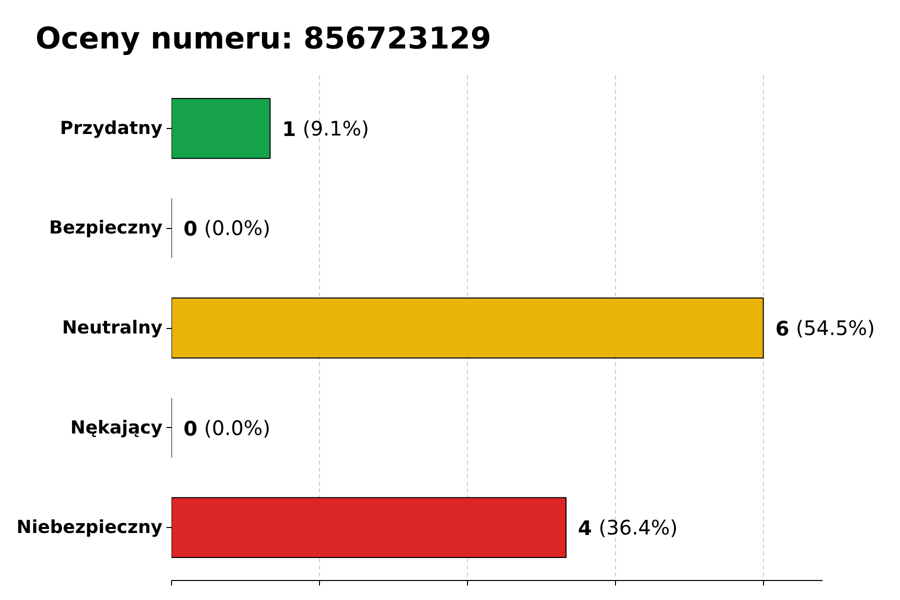  What do you see at coordinates (116, 427) in the screenshot?
I see `y-tick-label: Nękający` at bounding box center [116, 427].